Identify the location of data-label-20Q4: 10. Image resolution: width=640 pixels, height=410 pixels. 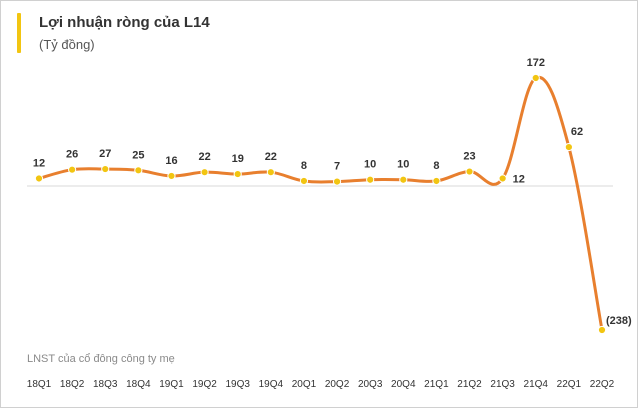
(403, 165).